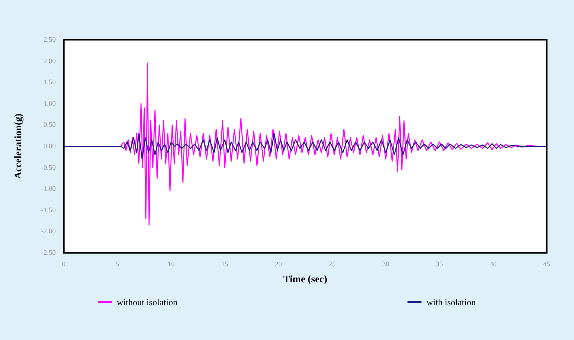 The height and width of the screenshot is (340, 574). I want to click on legend-label: without isolation, so click(147, 303).